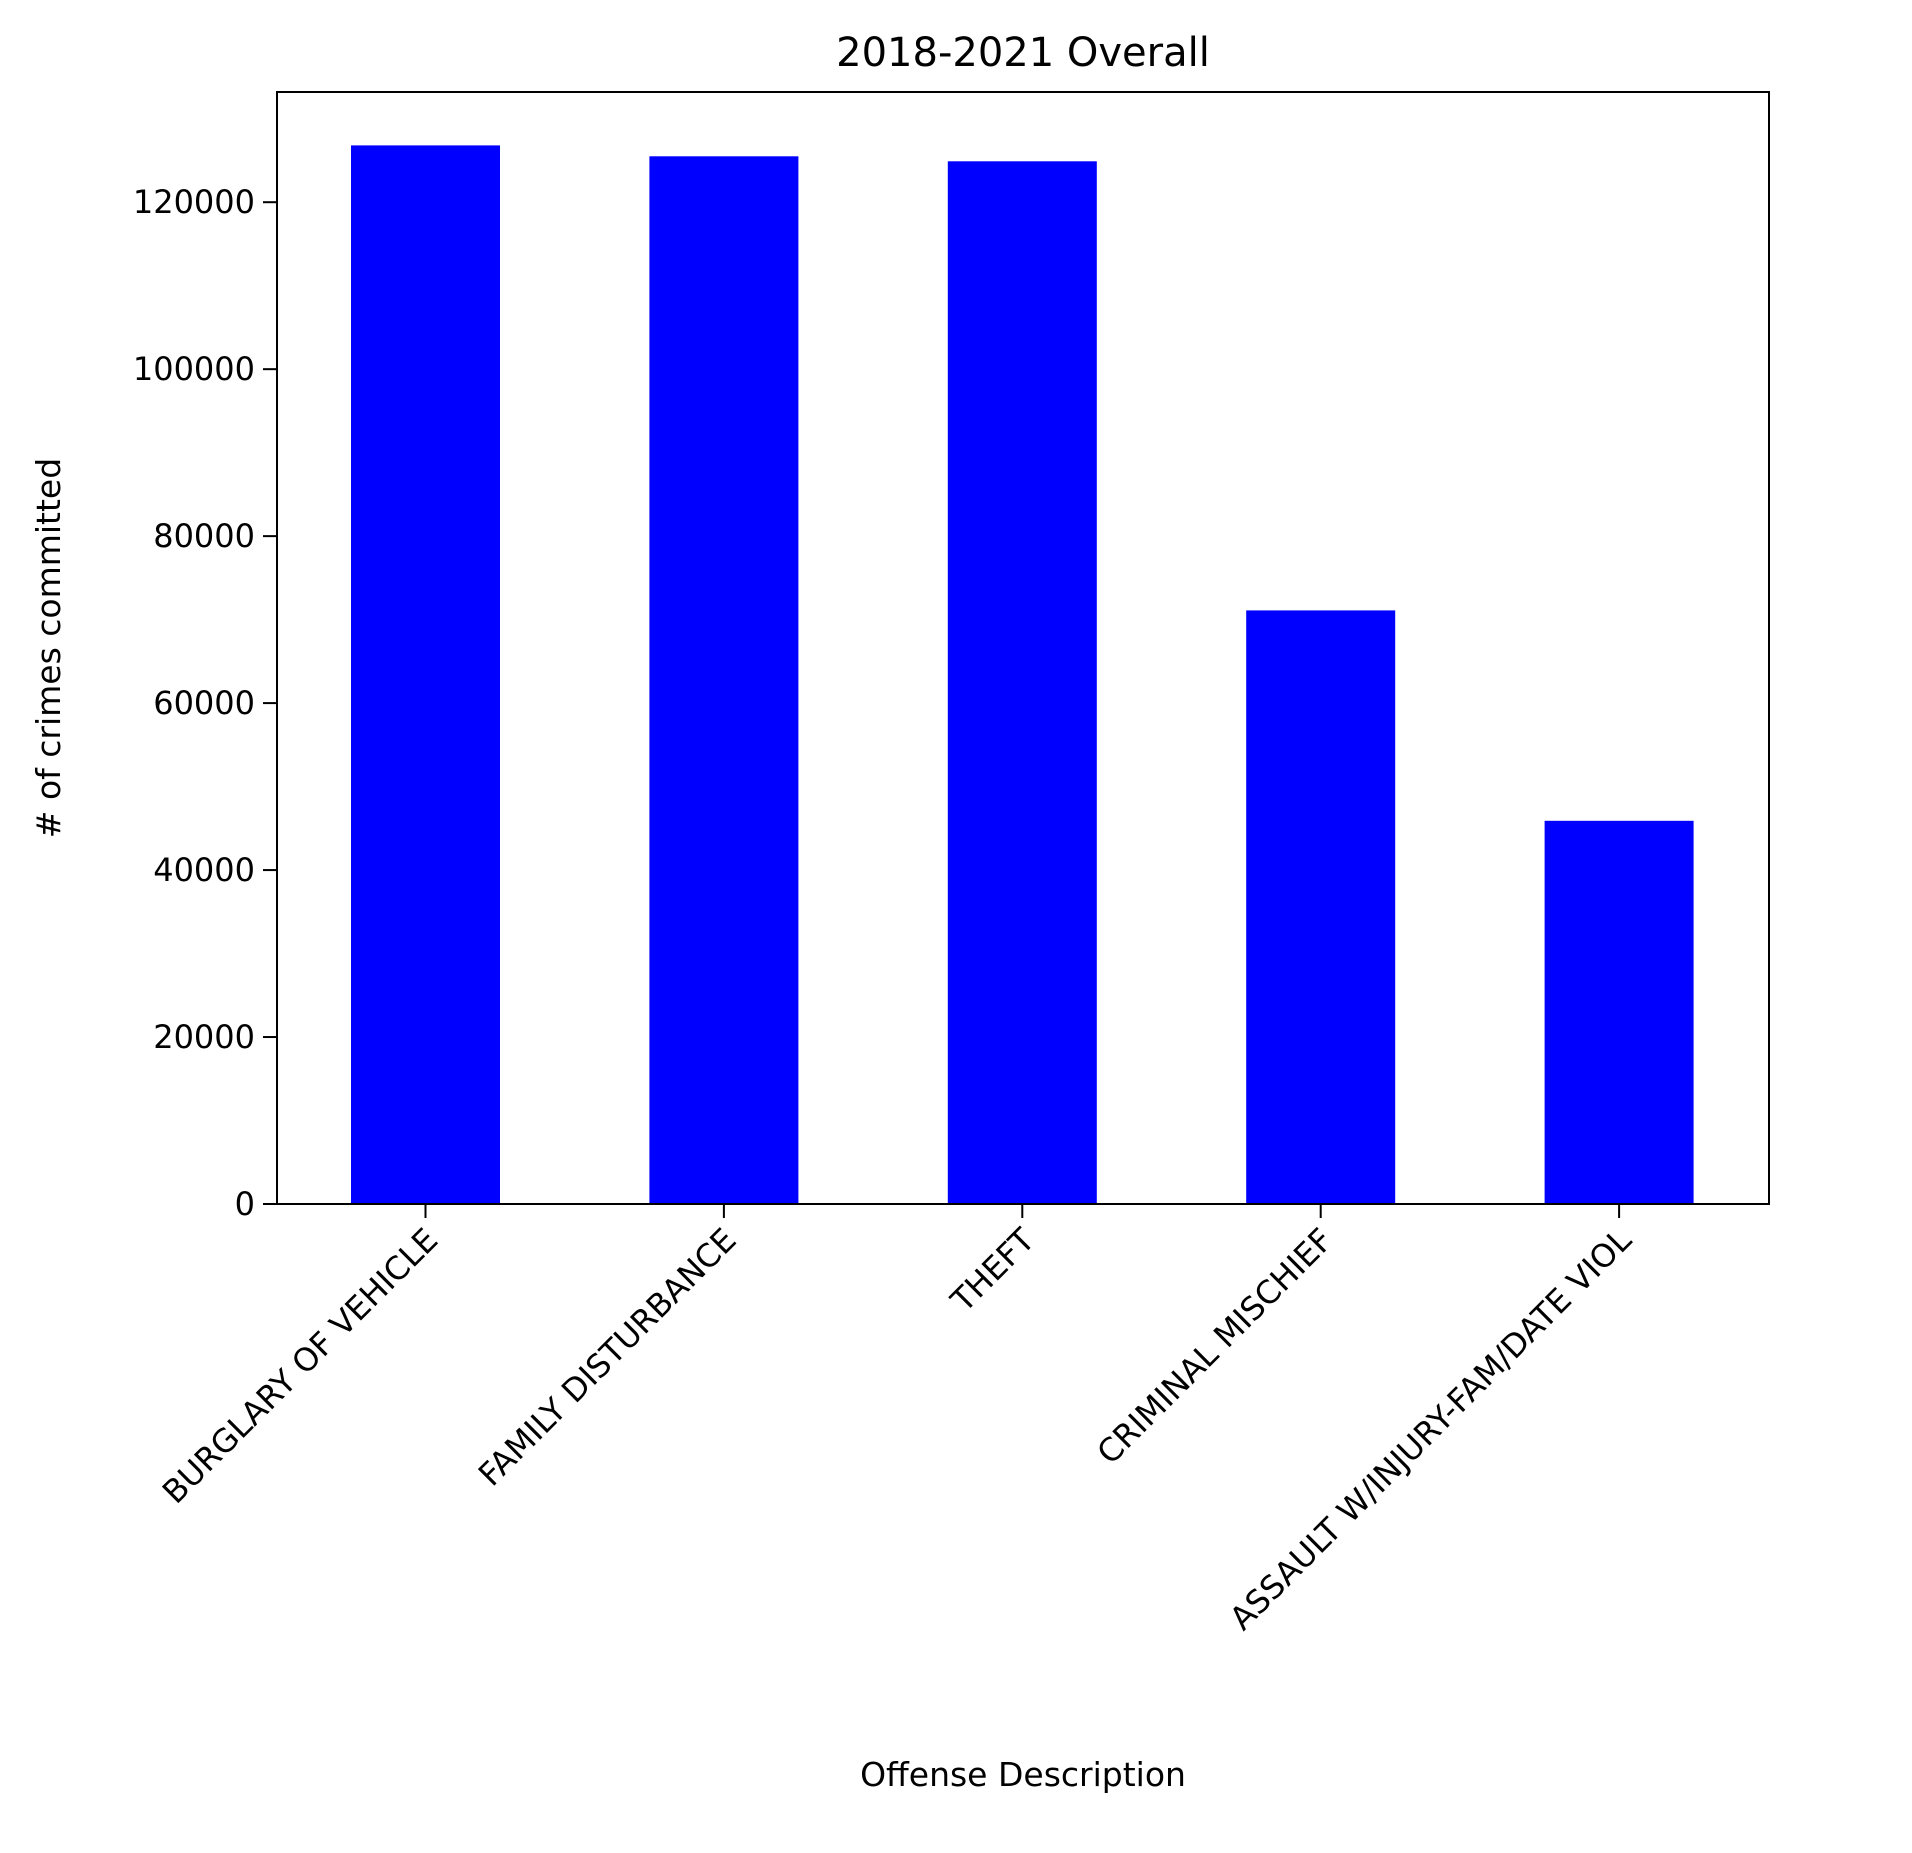 This screenshot has height=1853, width=1912. What do you see at coordinates (204, 870) in the screenshot?
I see `y-tick-label: 40000` at bounding box center [204, 870].